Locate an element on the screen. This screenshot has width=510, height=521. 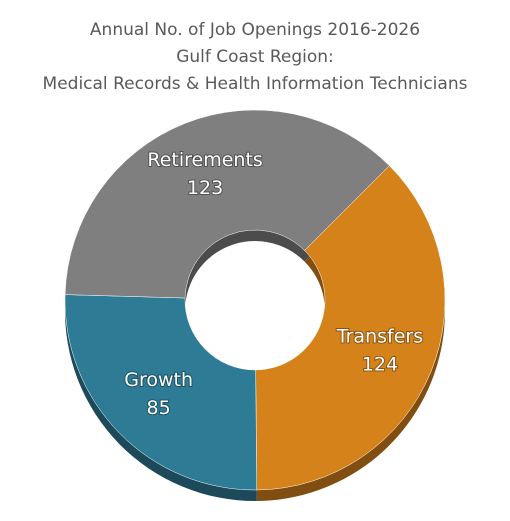
slice is located at coordinates (161, 392).